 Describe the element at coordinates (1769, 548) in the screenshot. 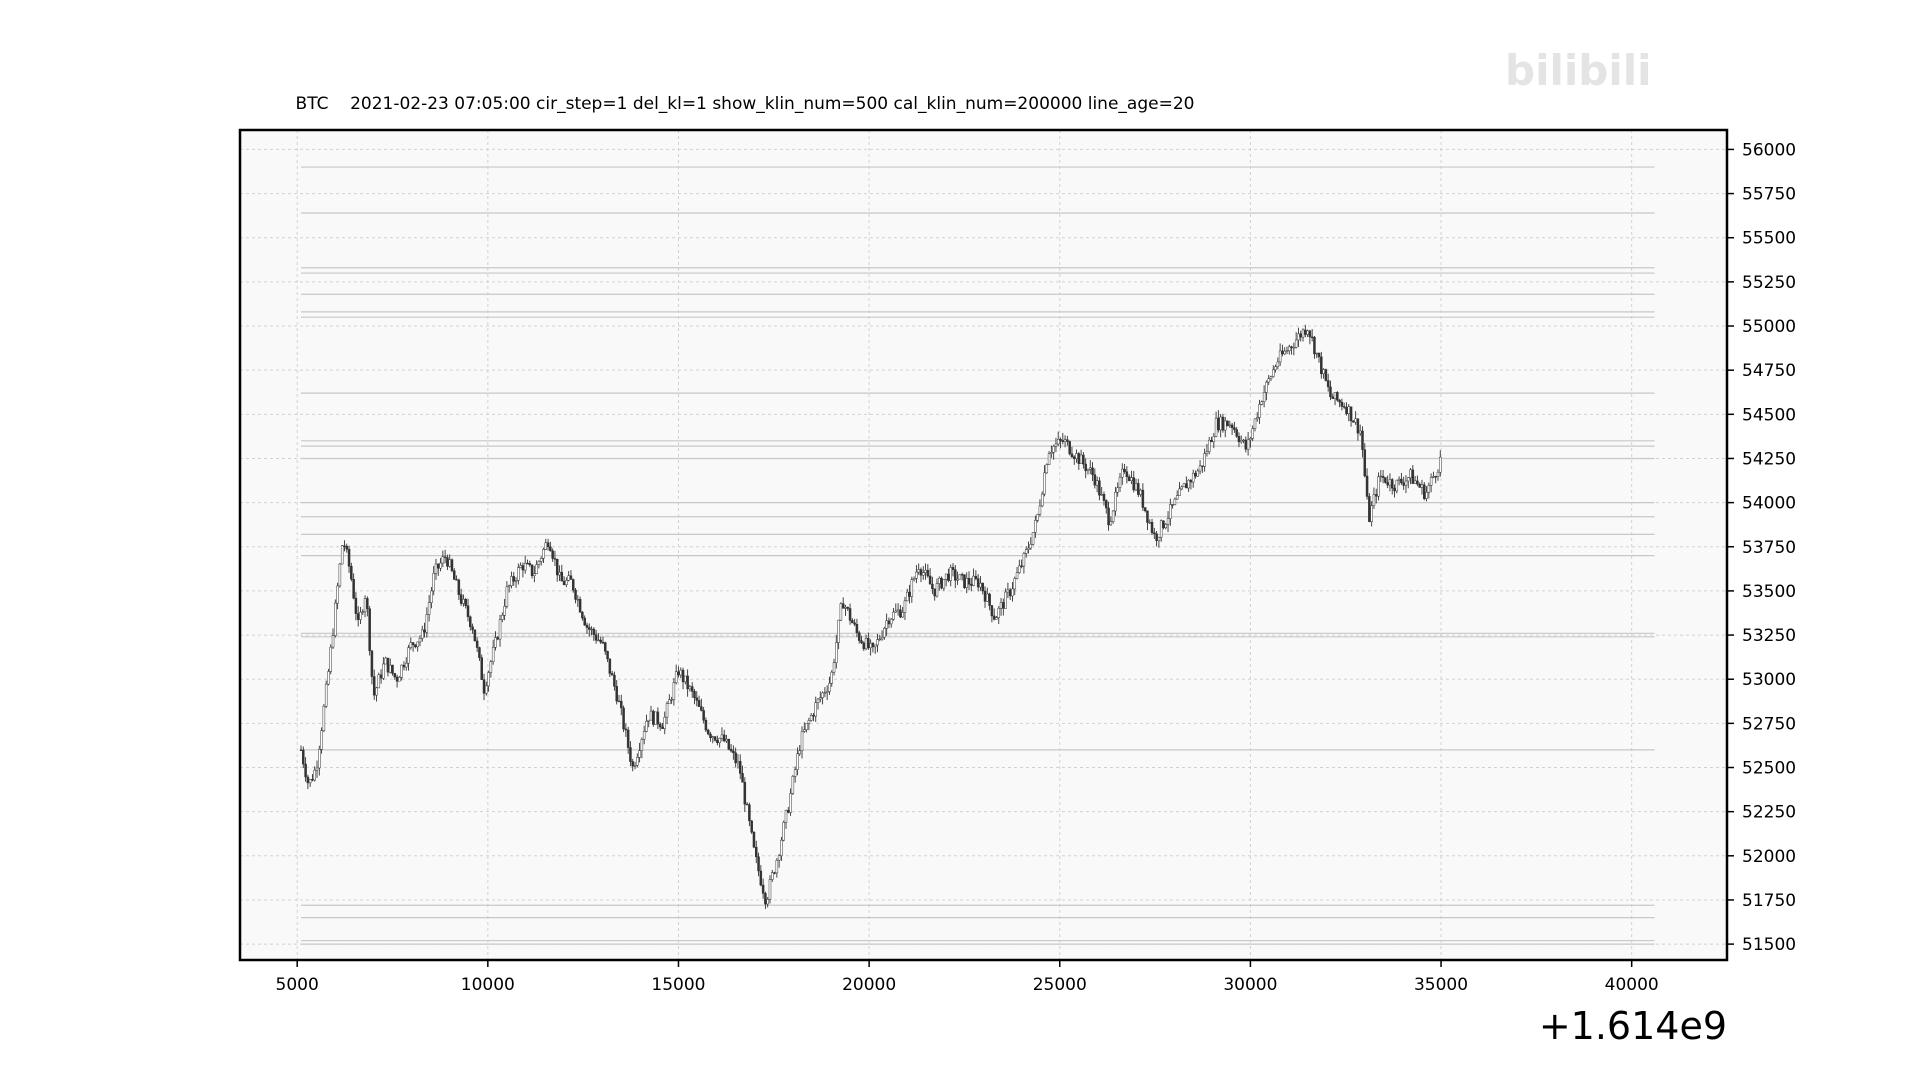

I see `y-tick-label: 53750` at that location.